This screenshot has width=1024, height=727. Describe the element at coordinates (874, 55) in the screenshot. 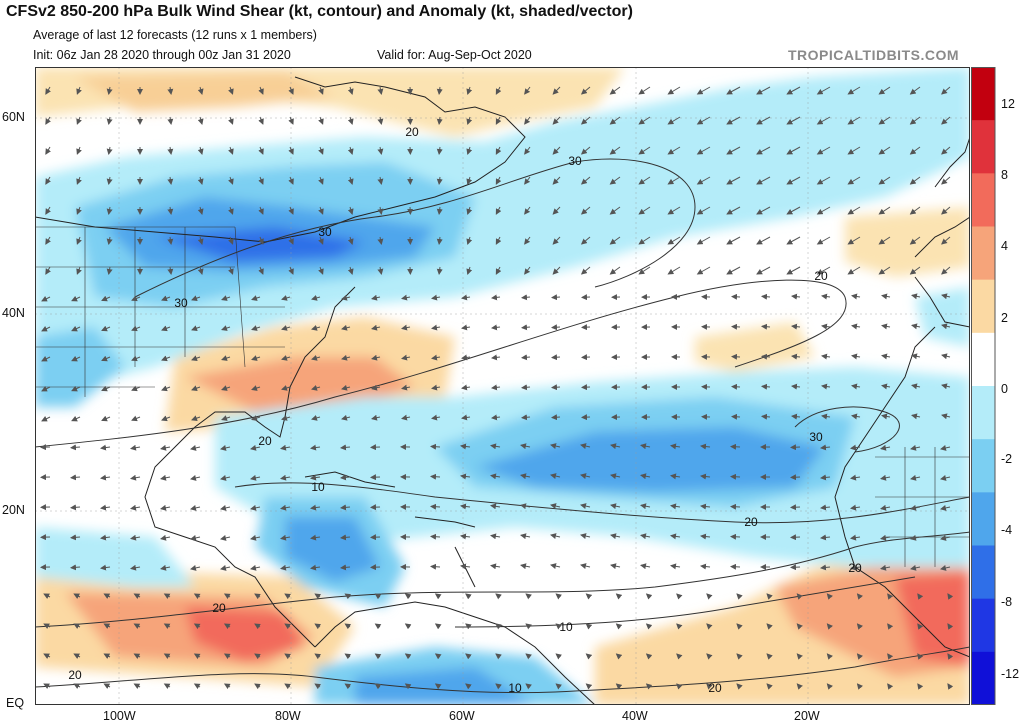

I see `brand-watermark: TROPICALTIDBITS.COM` at that location.